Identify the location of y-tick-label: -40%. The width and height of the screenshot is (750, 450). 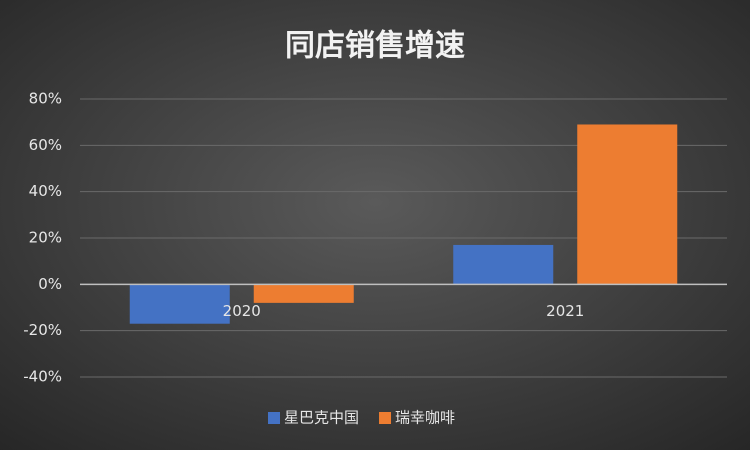
(42, 377).